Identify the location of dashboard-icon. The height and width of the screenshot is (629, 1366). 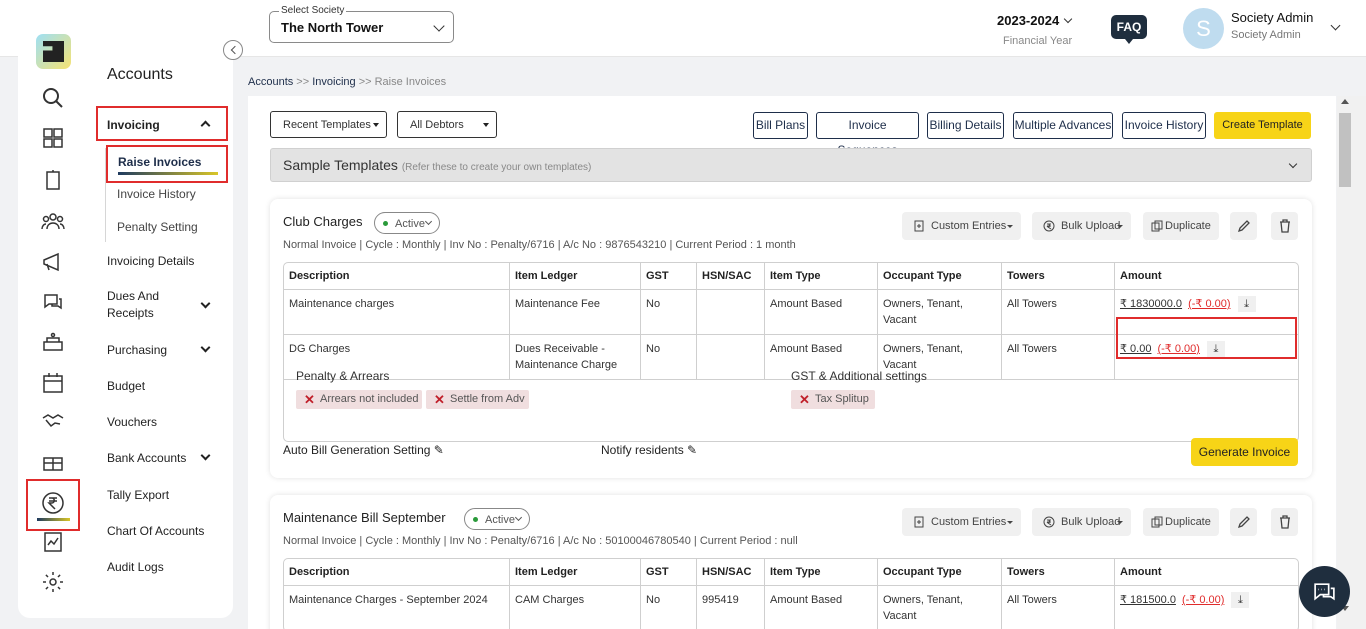
(53, 138).